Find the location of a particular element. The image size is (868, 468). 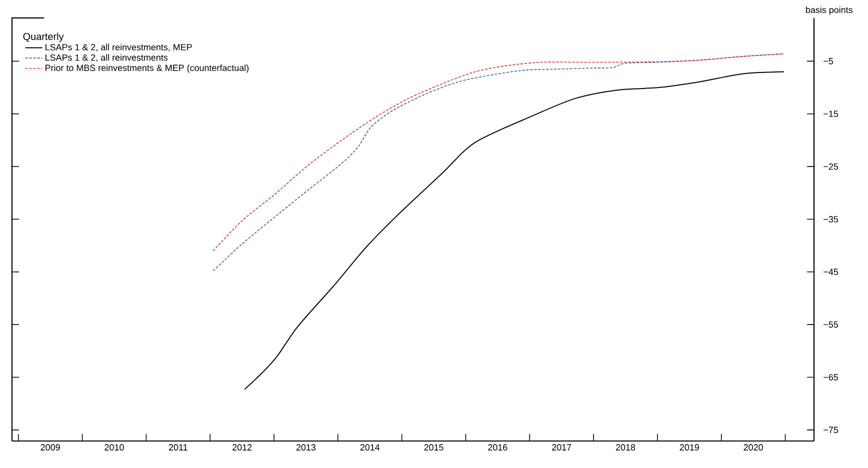

legend-title: Quarterly is located at coordinates (43, 37).